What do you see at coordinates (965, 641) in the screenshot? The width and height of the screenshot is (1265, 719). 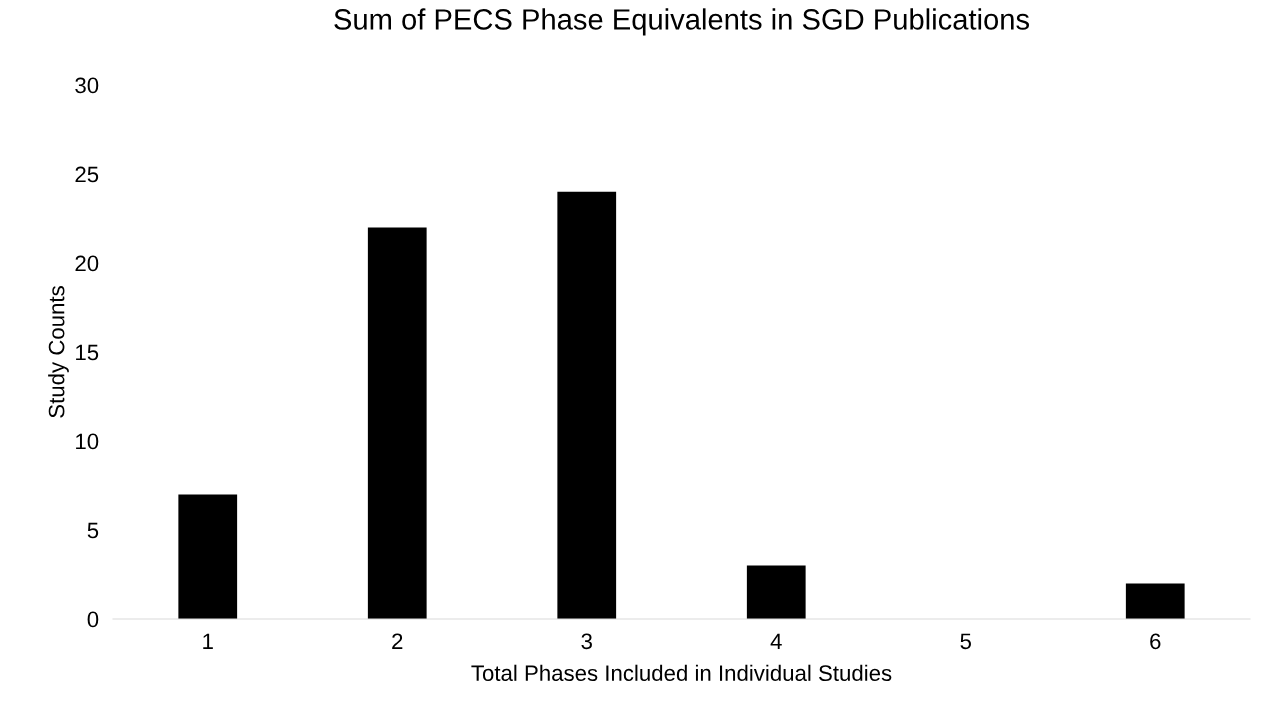 I see `x-tick-label: 5` at bounding box center [965, 641].